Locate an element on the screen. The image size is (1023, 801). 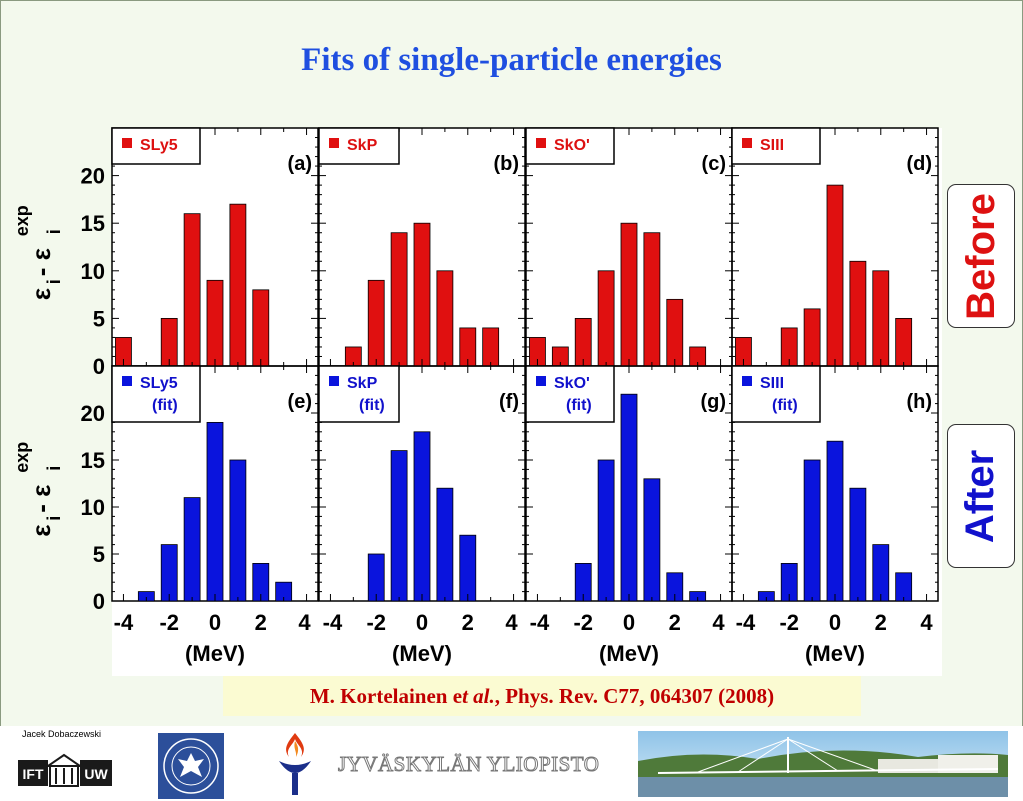
y-tick-label: 0 is located at coordinates (99, 601).